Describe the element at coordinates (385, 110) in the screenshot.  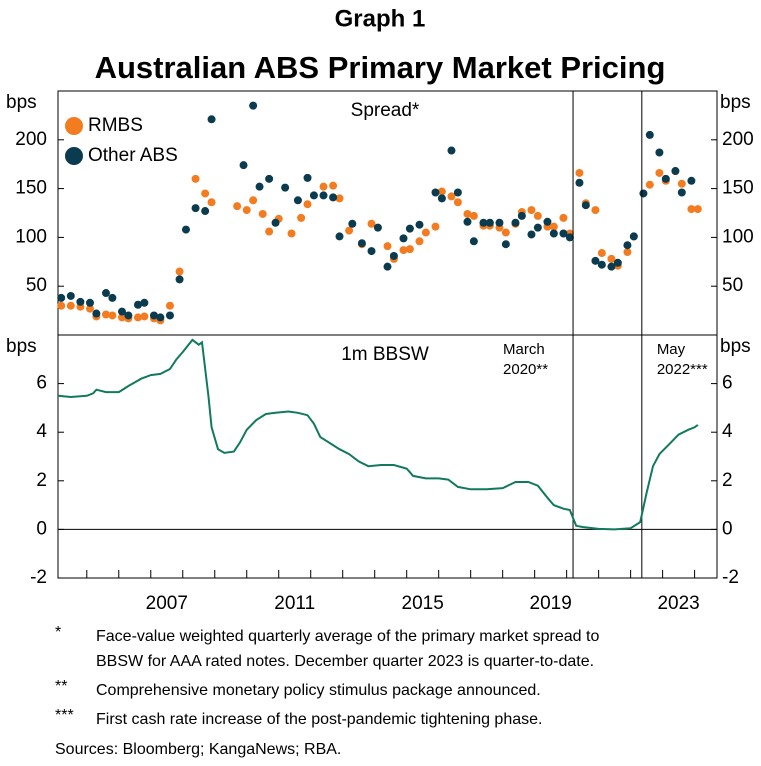
I see `panel-title: Spread*` at that location.